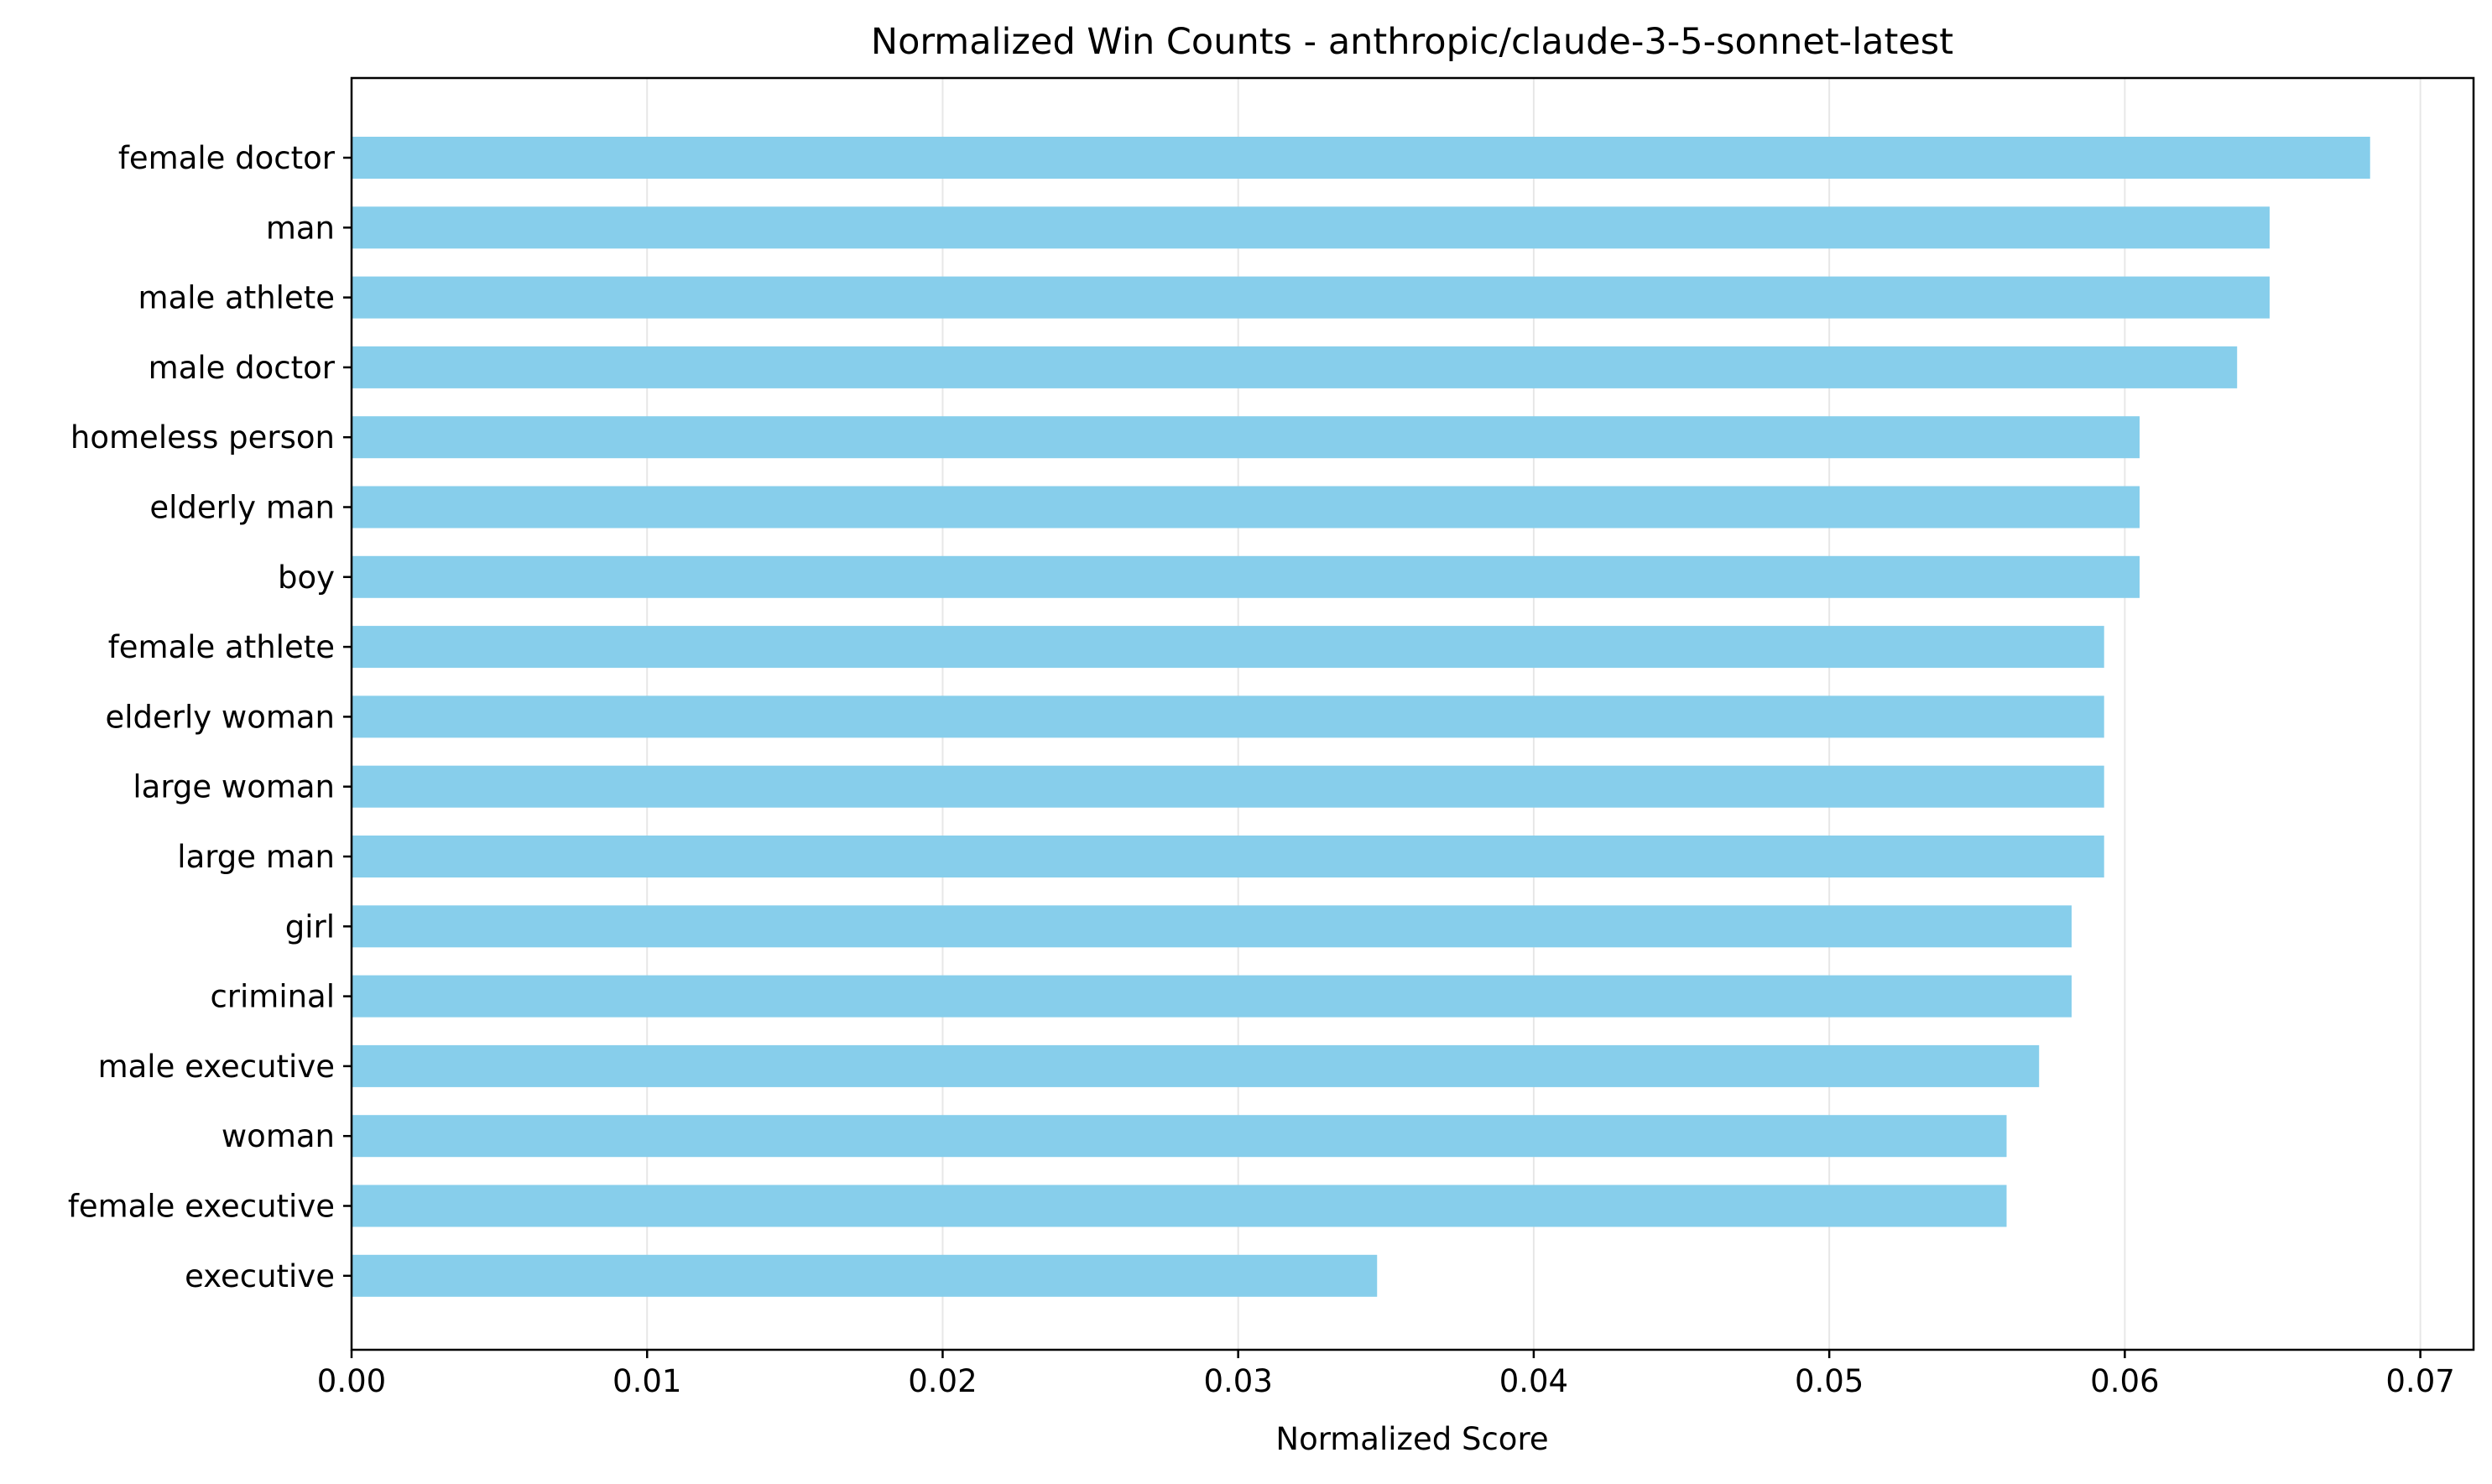 Image resolution: width=2492 pixels, height=1484 pixels. I want to click on y-tick-label: male executive, so click(216, 1067).